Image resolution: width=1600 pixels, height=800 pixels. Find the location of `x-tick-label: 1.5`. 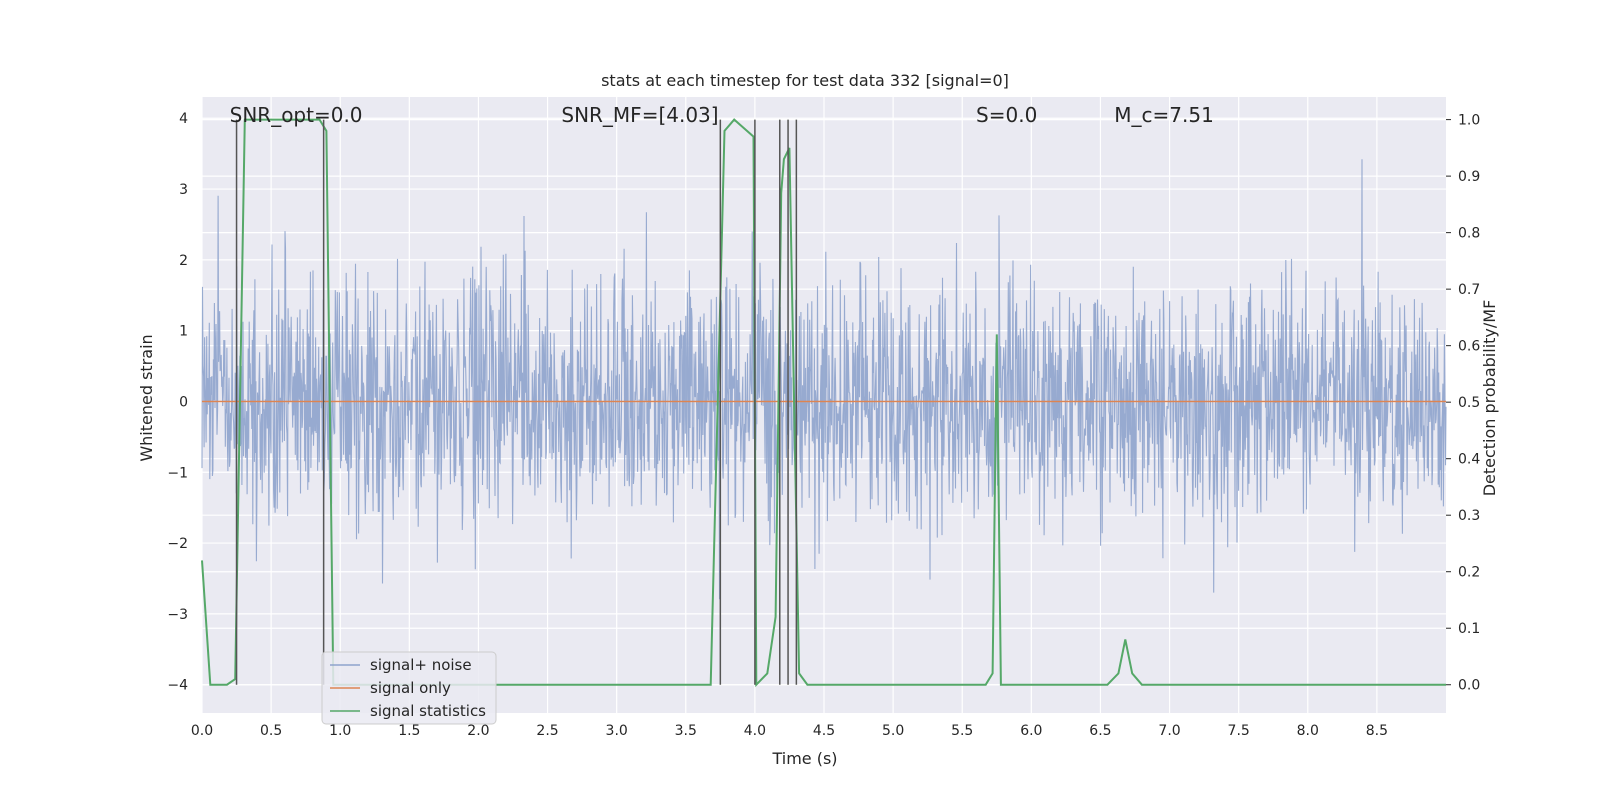

x-tick-label: 1.5 is located at coordinates (409, 731).